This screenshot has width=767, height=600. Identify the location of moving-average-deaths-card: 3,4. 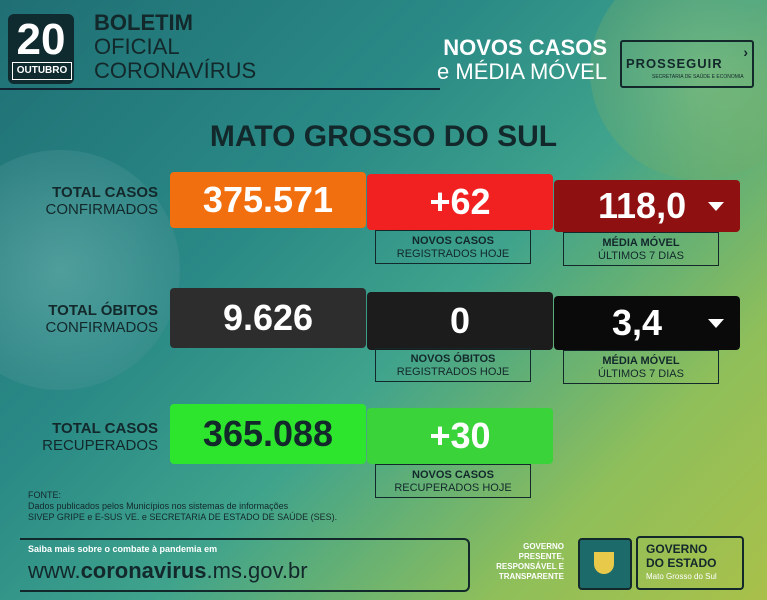
(647, 323).